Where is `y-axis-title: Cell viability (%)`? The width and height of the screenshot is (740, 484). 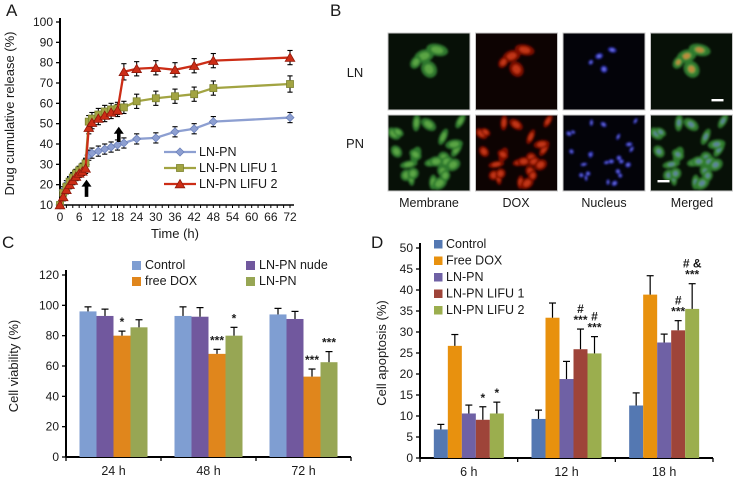 y-axis-title: Cell viability (%) is located at coordinates (13, 366).